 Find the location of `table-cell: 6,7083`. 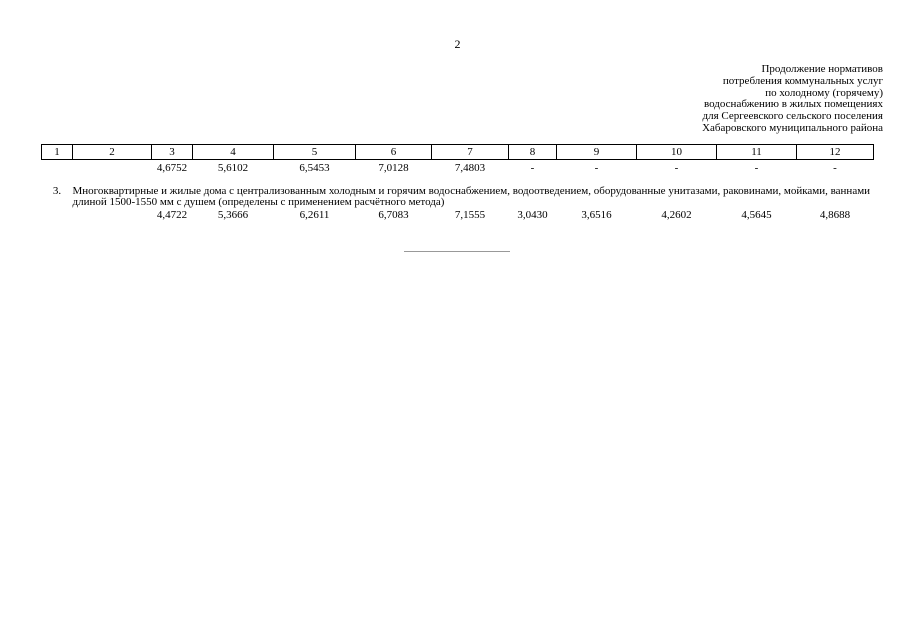

table-cell: 6,7083 is located at coordinates (393, 214).